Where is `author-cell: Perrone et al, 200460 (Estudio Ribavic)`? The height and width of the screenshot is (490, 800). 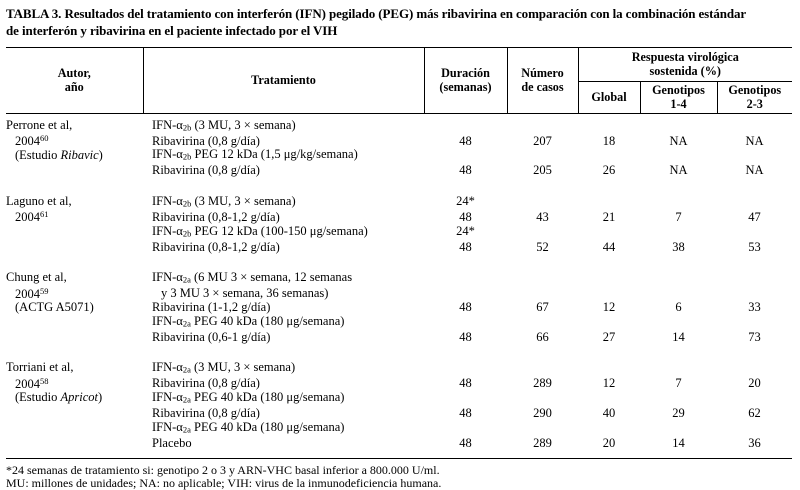 author-cell: Perrone et al, 200460 (Estudio Ribavic) is located at coordinates (74, 147).